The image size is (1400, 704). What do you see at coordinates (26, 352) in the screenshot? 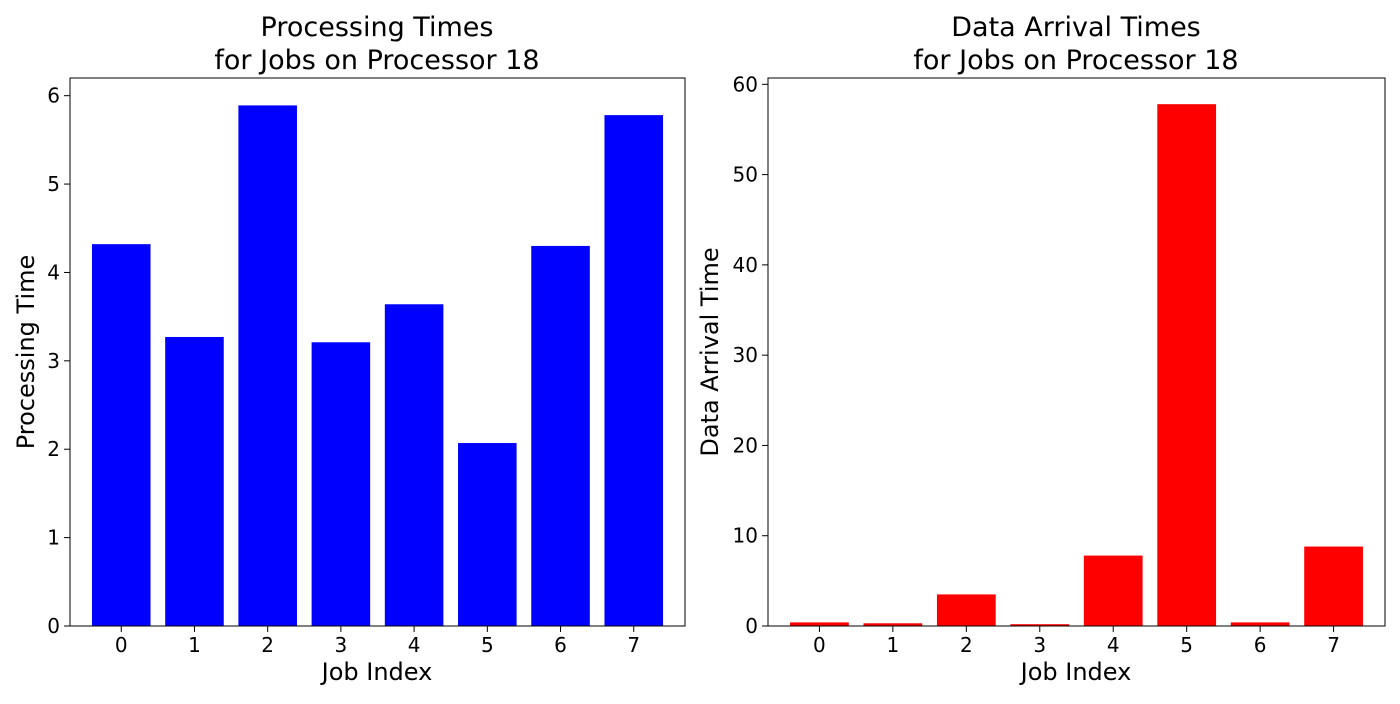
I see `y-axis-label: Processing Time` at bounding box center [26, 352].